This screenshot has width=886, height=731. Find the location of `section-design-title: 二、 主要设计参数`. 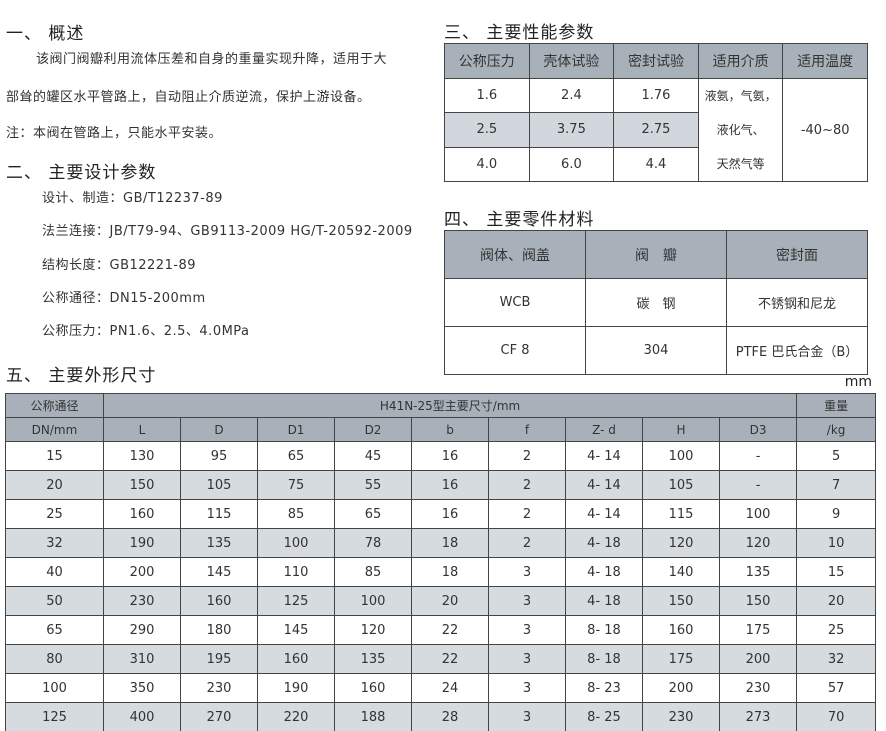

section-design-title: 二、 主要设计参数 is located at coordinates (81, 173).